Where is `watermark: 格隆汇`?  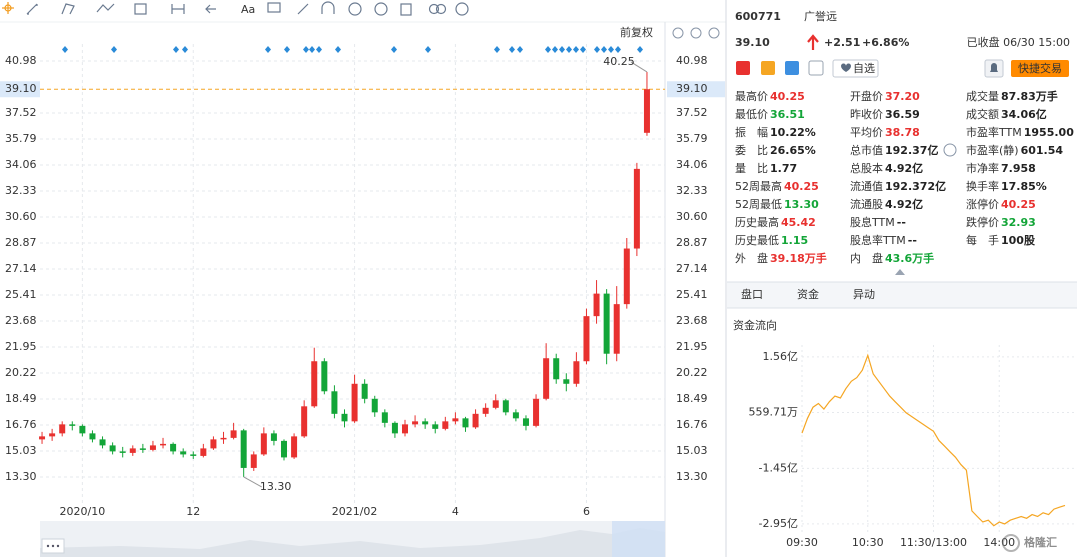 watermark: 格隆汇 is located at coordinates (1029, 543).